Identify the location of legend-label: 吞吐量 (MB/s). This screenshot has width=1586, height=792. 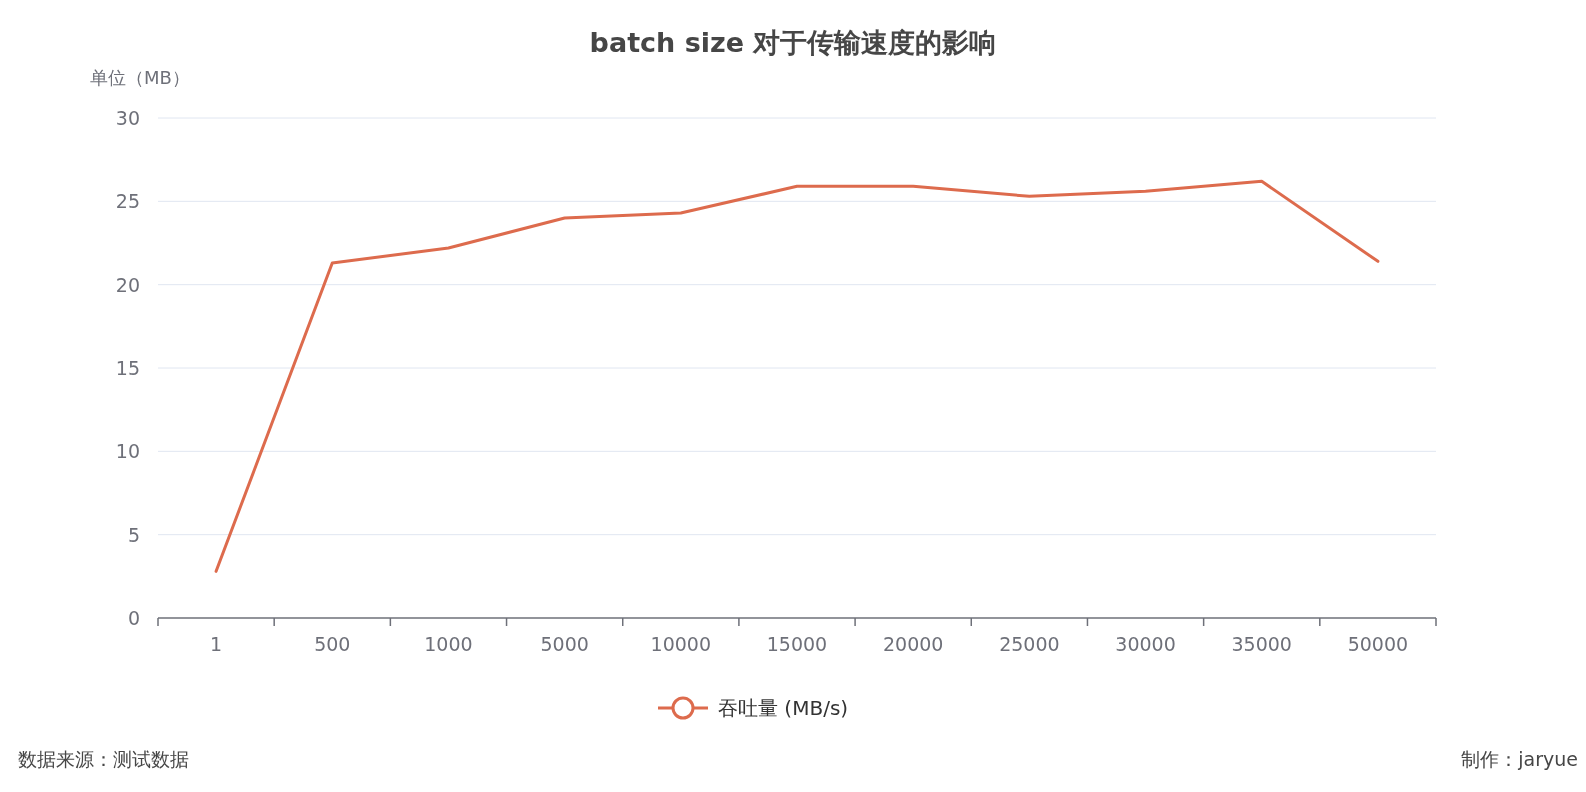
(783, 708).